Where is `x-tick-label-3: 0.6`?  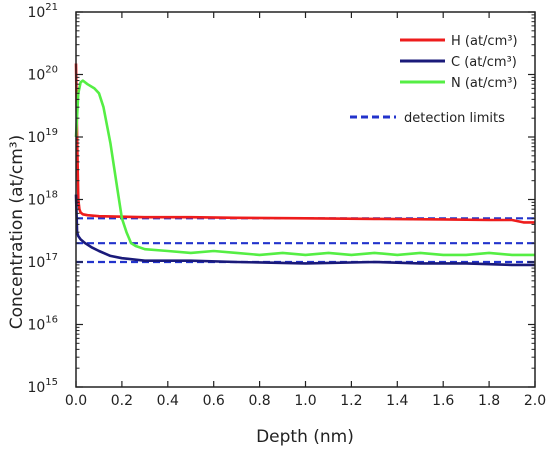
x-tick-label-3: 0.6 is located at coordinates (214, 401).